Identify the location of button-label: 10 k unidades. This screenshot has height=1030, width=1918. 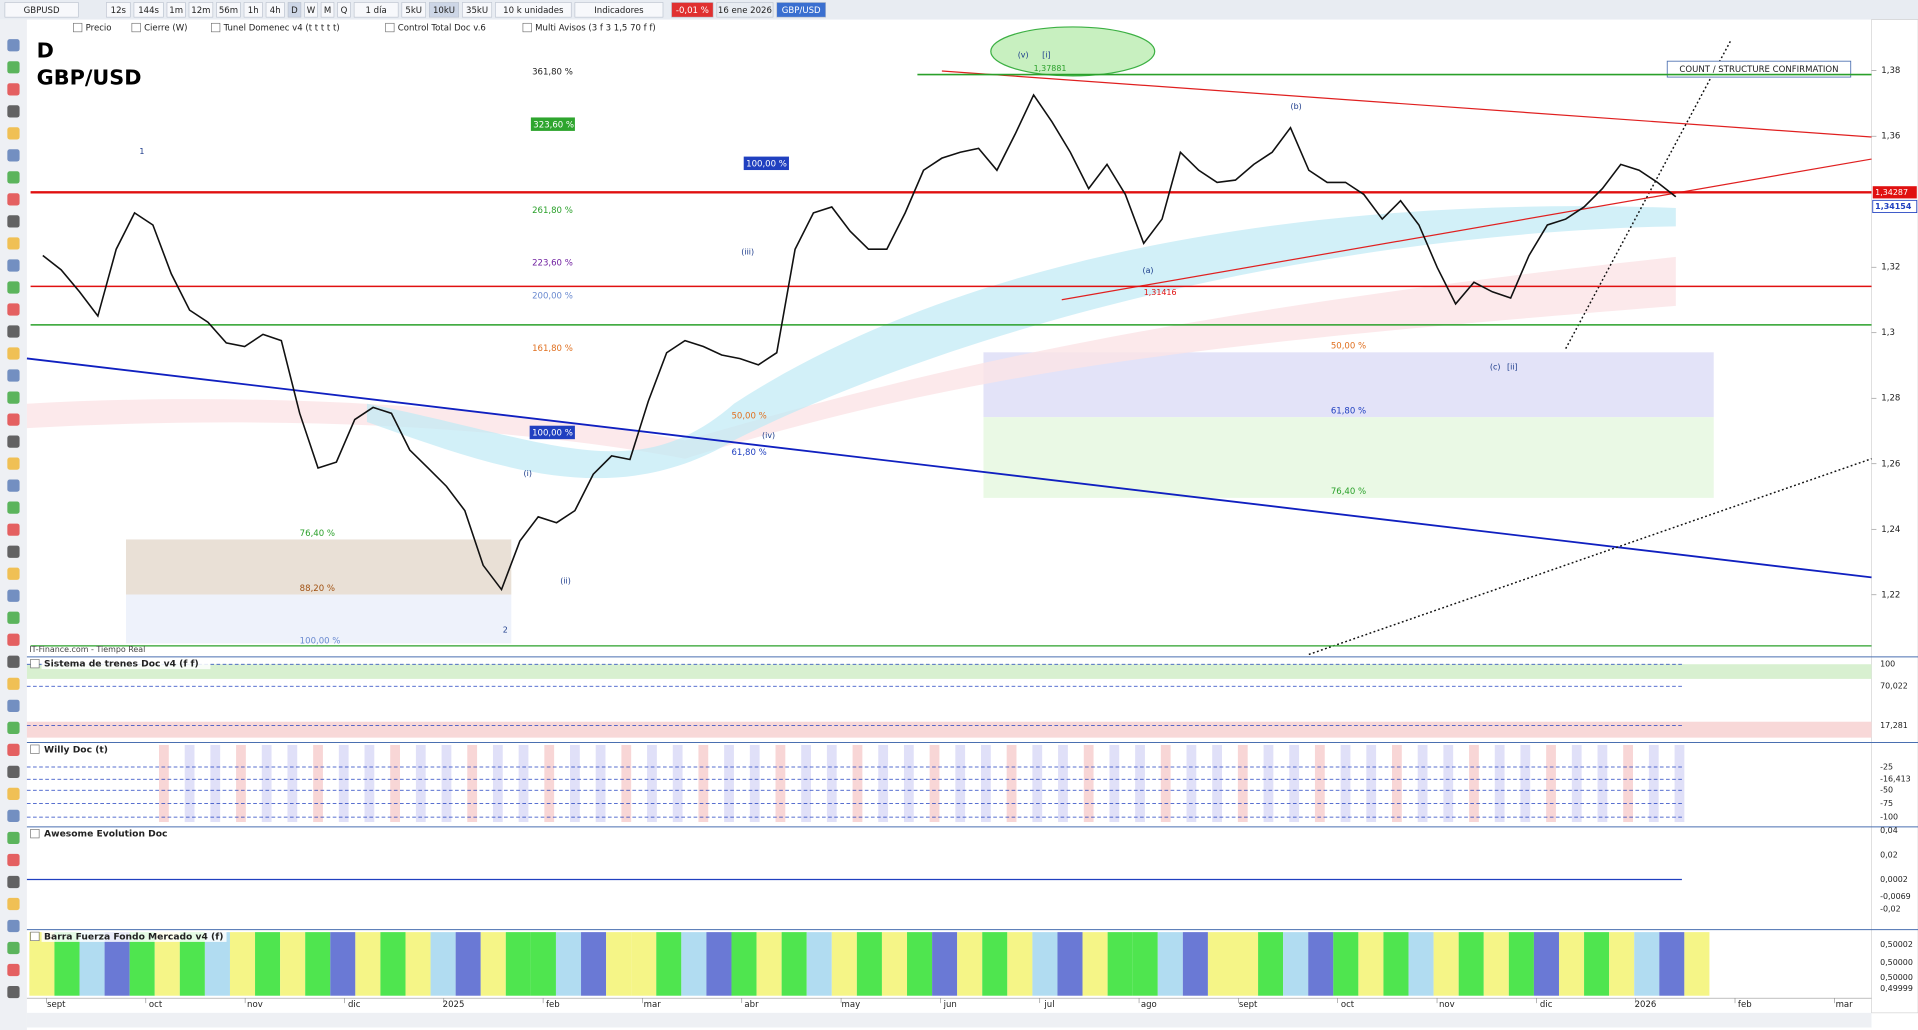
(533, 11).